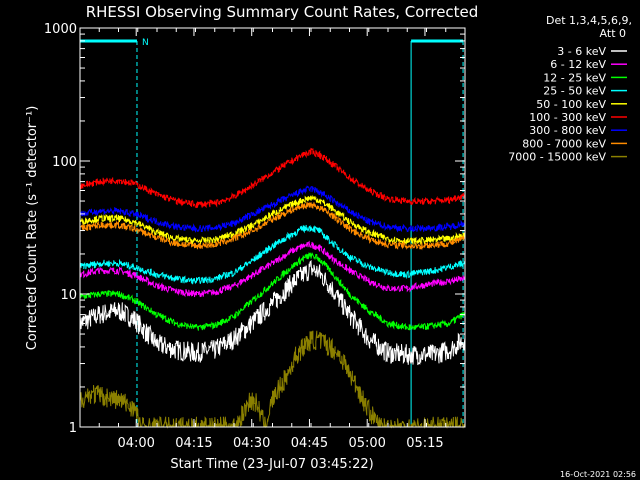  I want to click on series-line-6-12kev, so click(272, 269).